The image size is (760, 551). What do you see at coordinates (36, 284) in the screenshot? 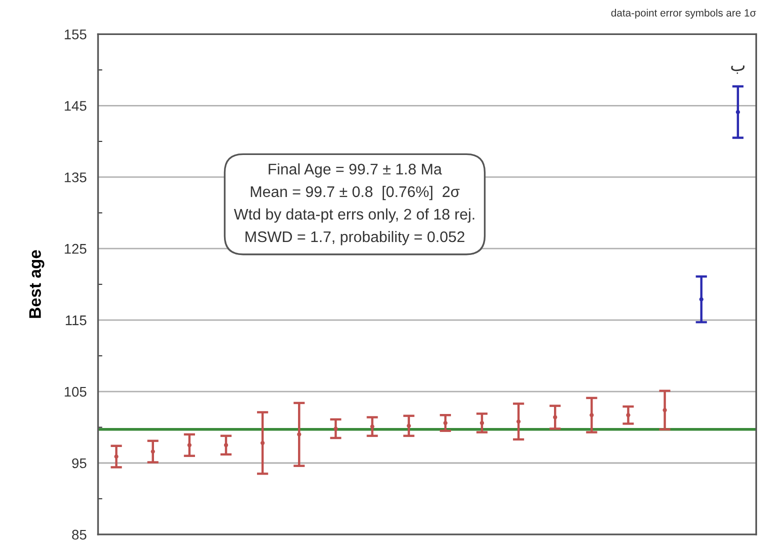
I see `y-axis-title: Best age` at bounding box center [36, 284].